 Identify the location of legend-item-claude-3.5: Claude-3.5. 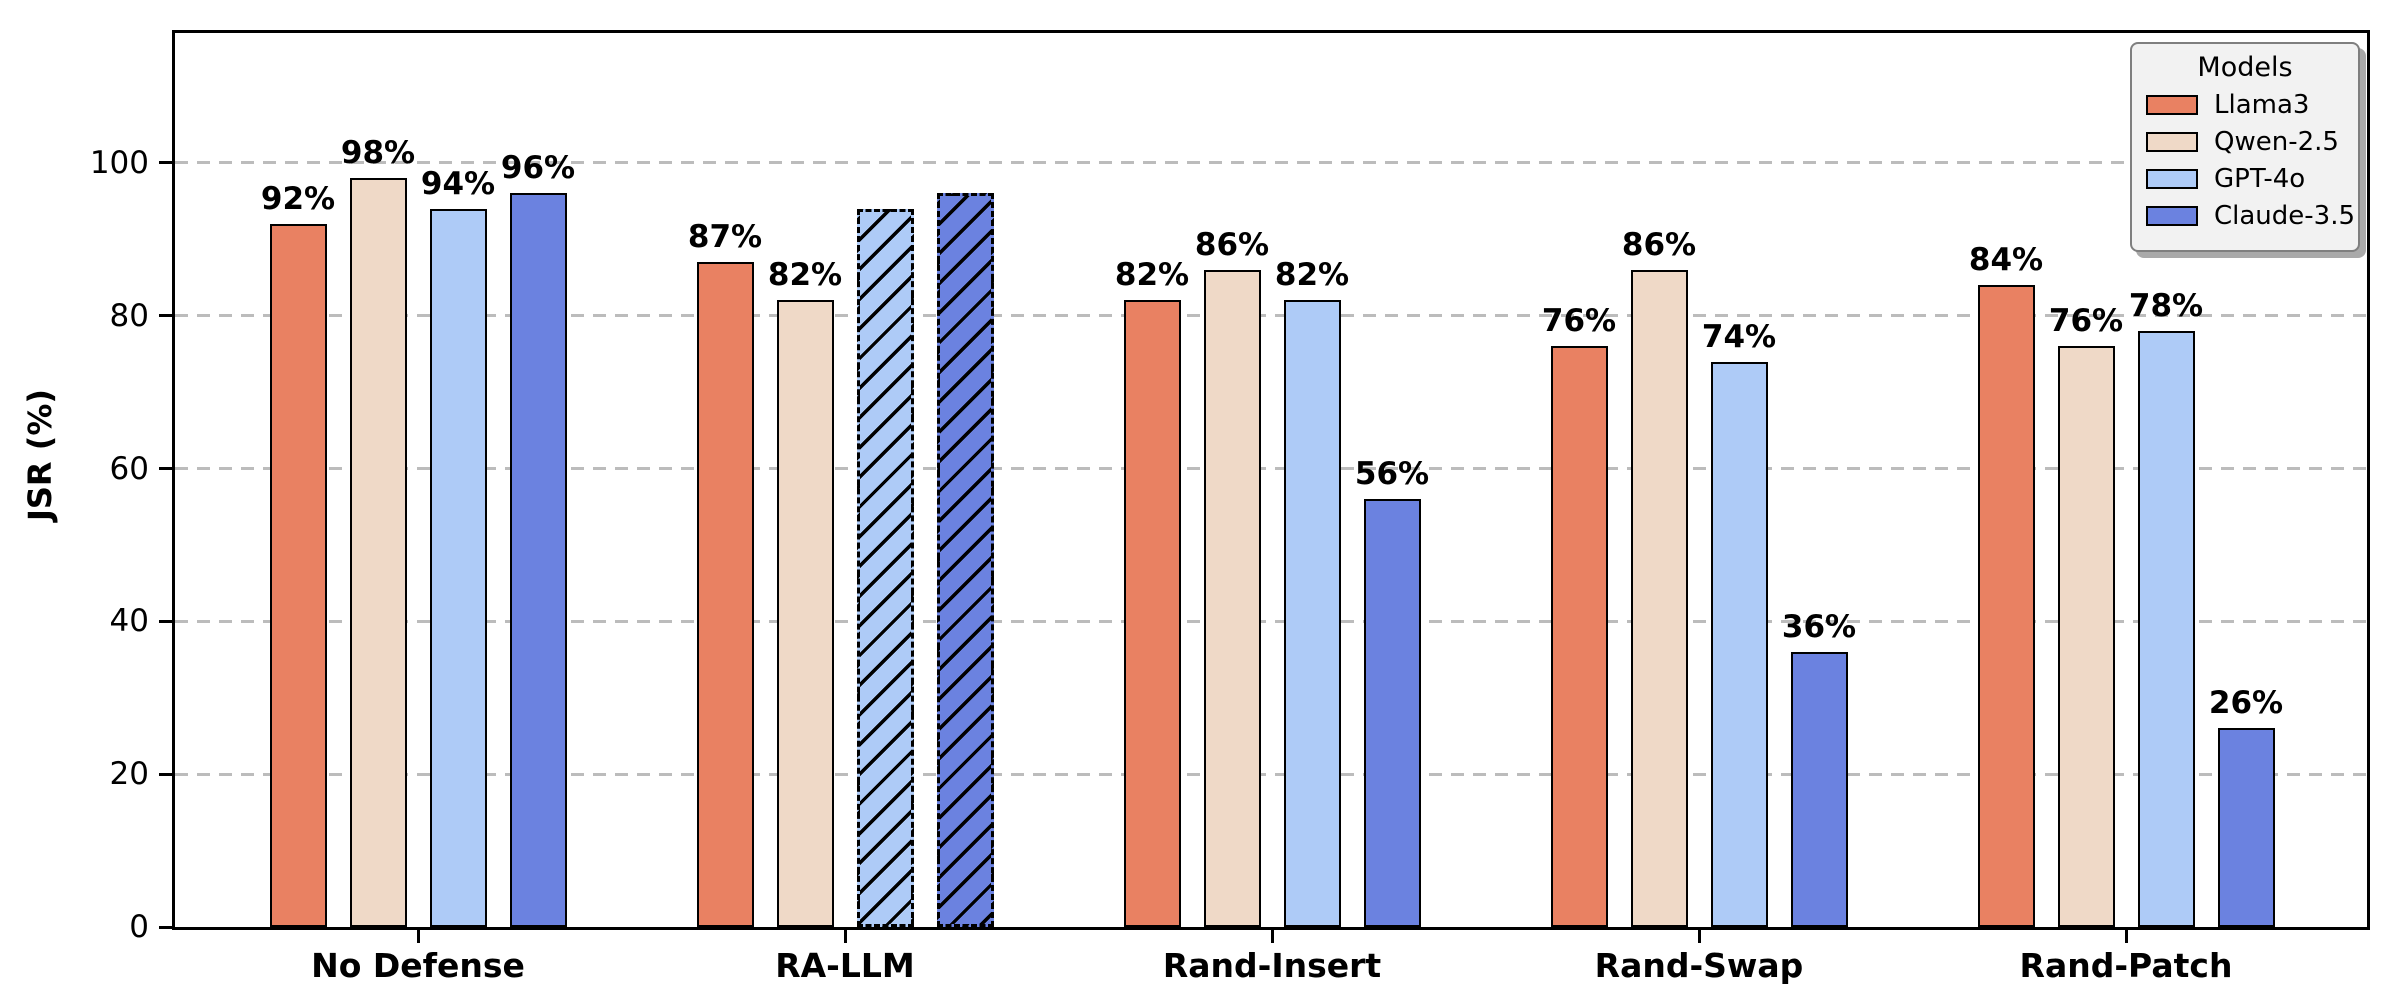
(2250, 216).